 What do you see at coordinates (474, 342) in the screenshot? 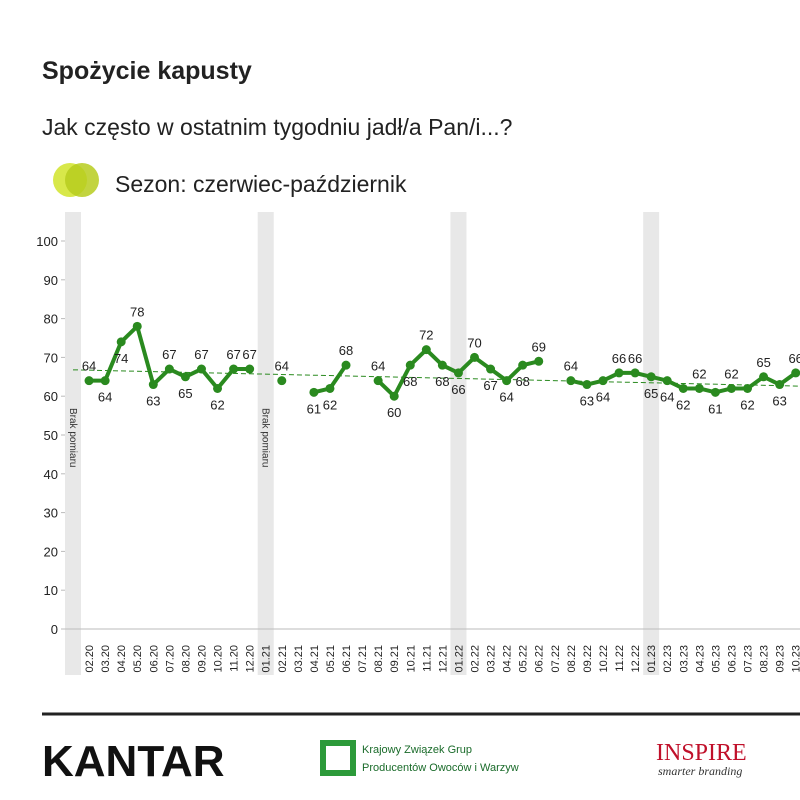
I see `value-label: 70` at bounding box center [474, 342].